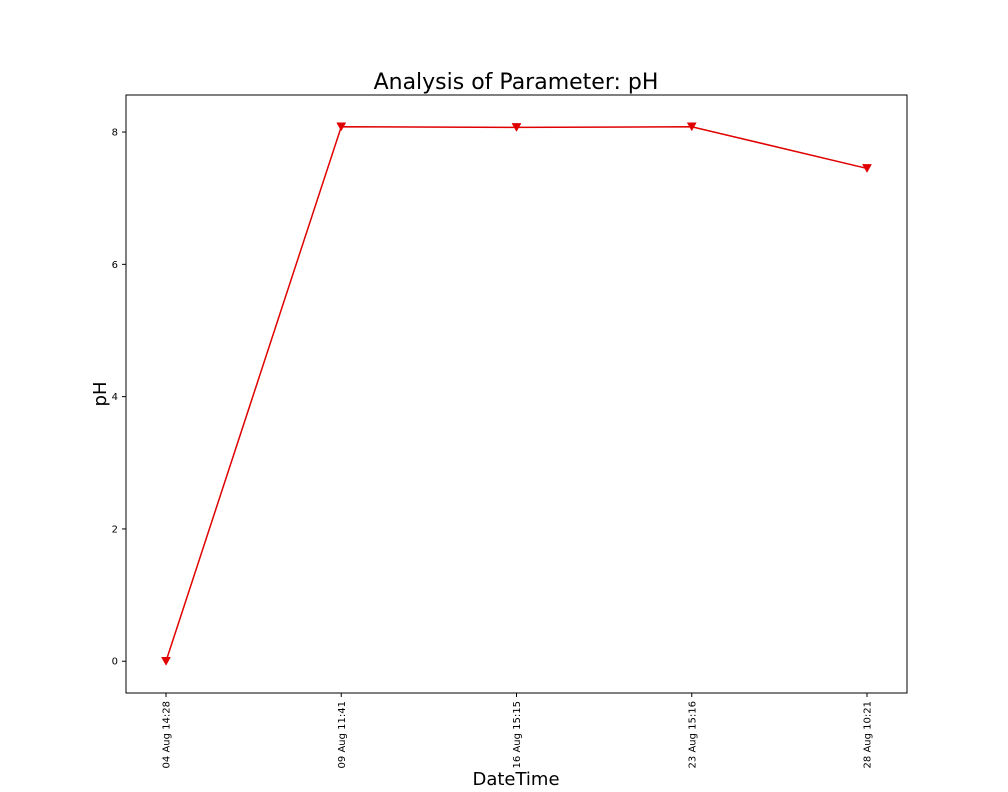  What do you see at coordinates (115, 662) in the screenshot?
I see `y-tick-label: 0` at bounding box center [115, 662].